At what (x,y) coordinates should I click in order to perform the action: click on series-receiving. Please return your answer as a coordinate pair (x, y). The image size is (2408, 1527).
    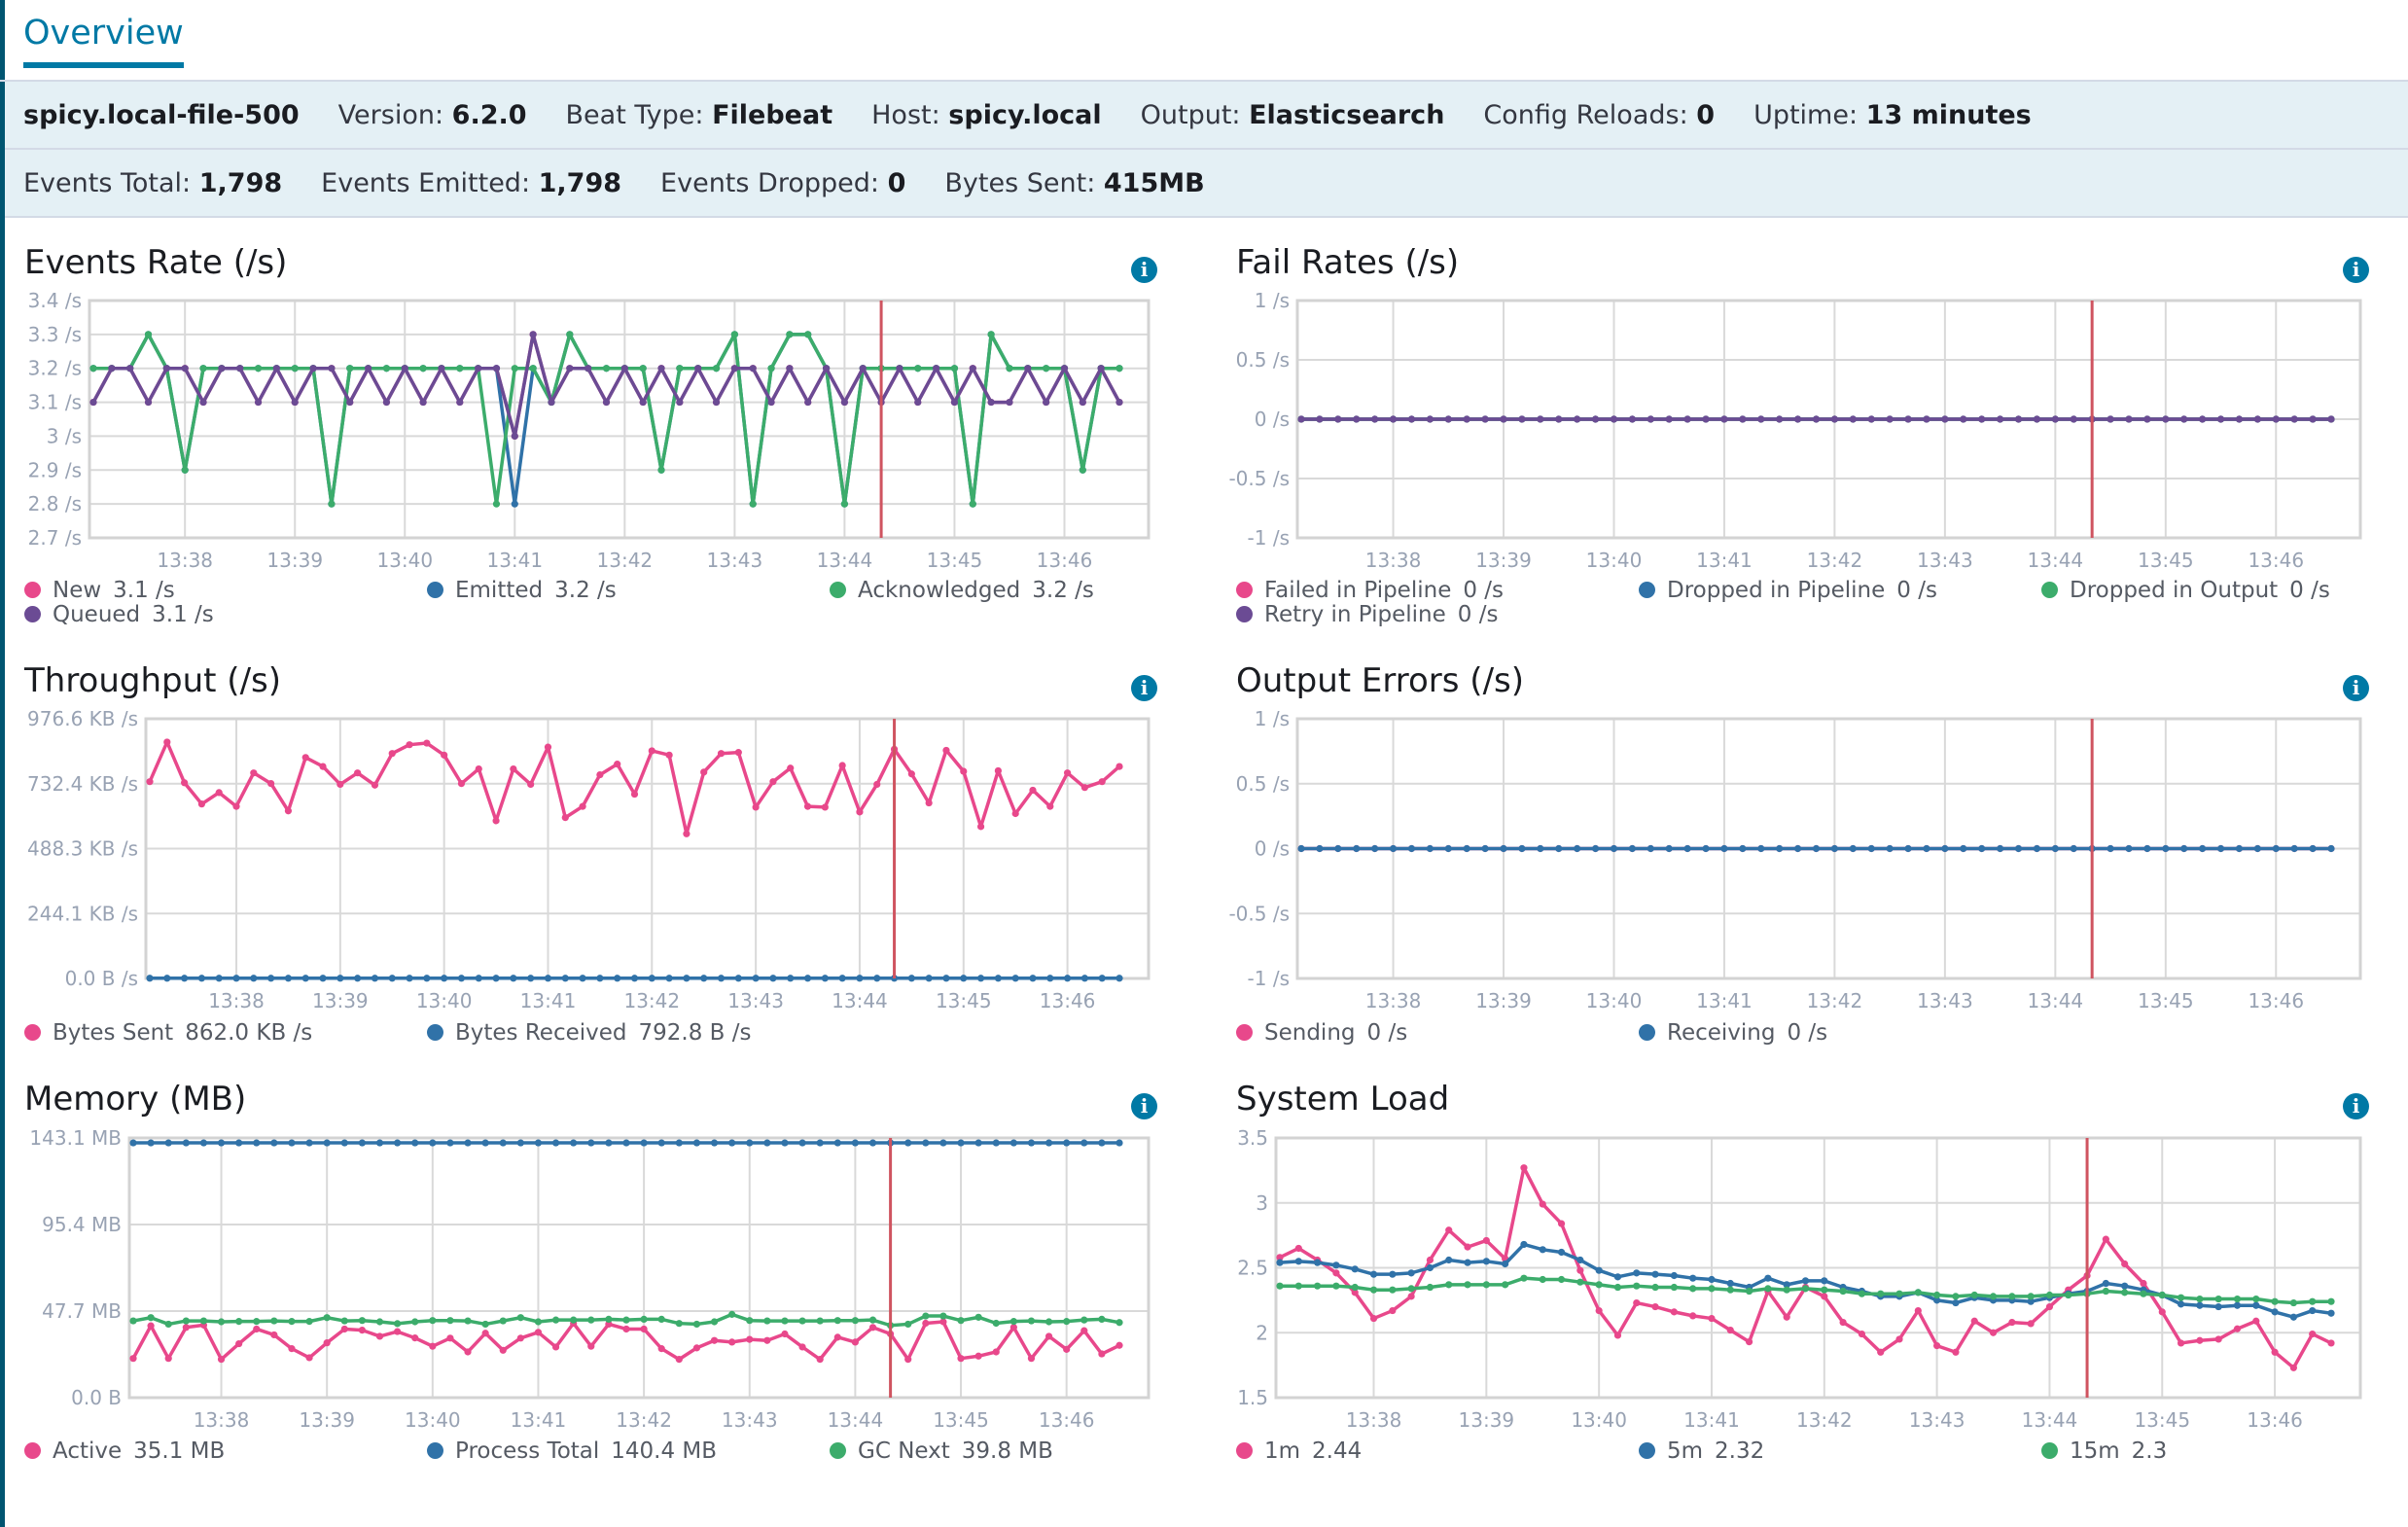
    Looking at the image, I should click on (1816, 849).